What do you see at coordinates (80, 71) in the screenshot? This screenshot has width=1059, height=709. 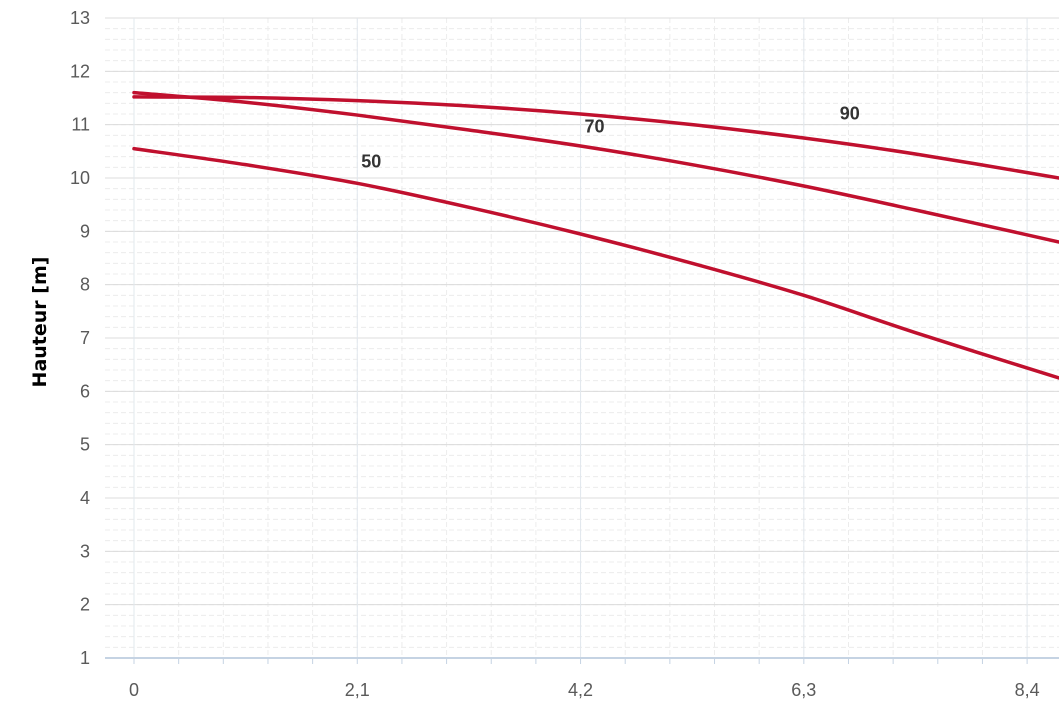 I see `y-tick-label: 12` at bounding box center [80, 71].